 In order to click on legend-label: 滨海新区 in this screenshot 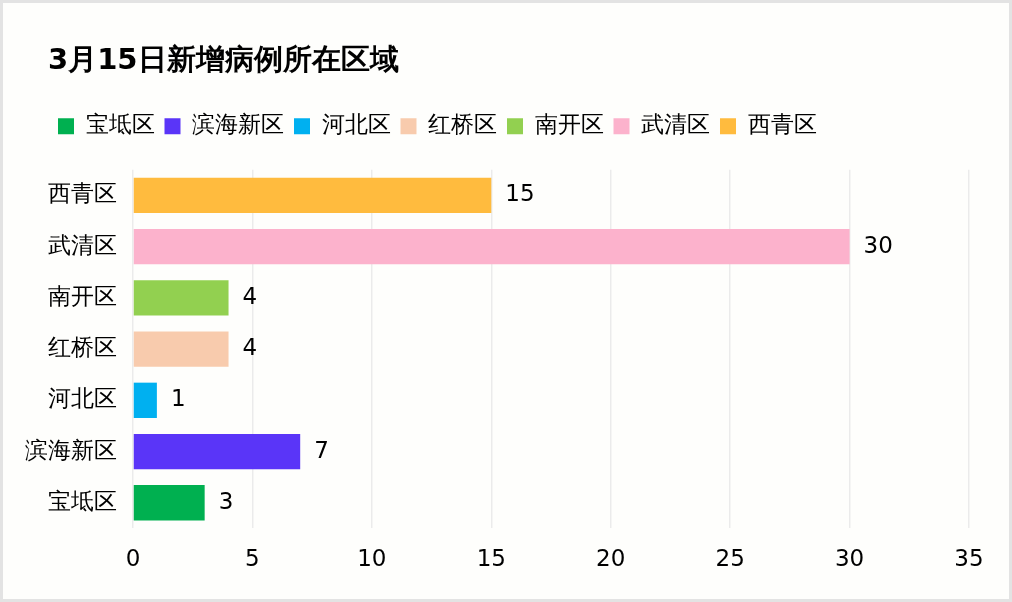, I will do `click(238, 124)`.